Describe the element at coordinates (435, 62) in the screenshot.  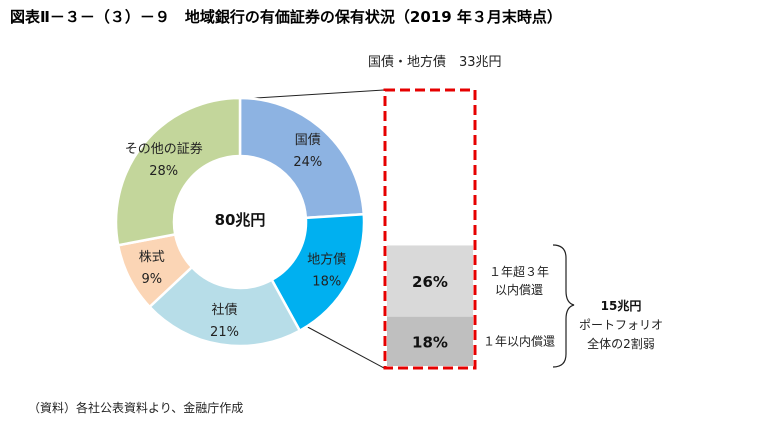
I see `stack-bar-title: 国債・地方債 33兆円` at that location.